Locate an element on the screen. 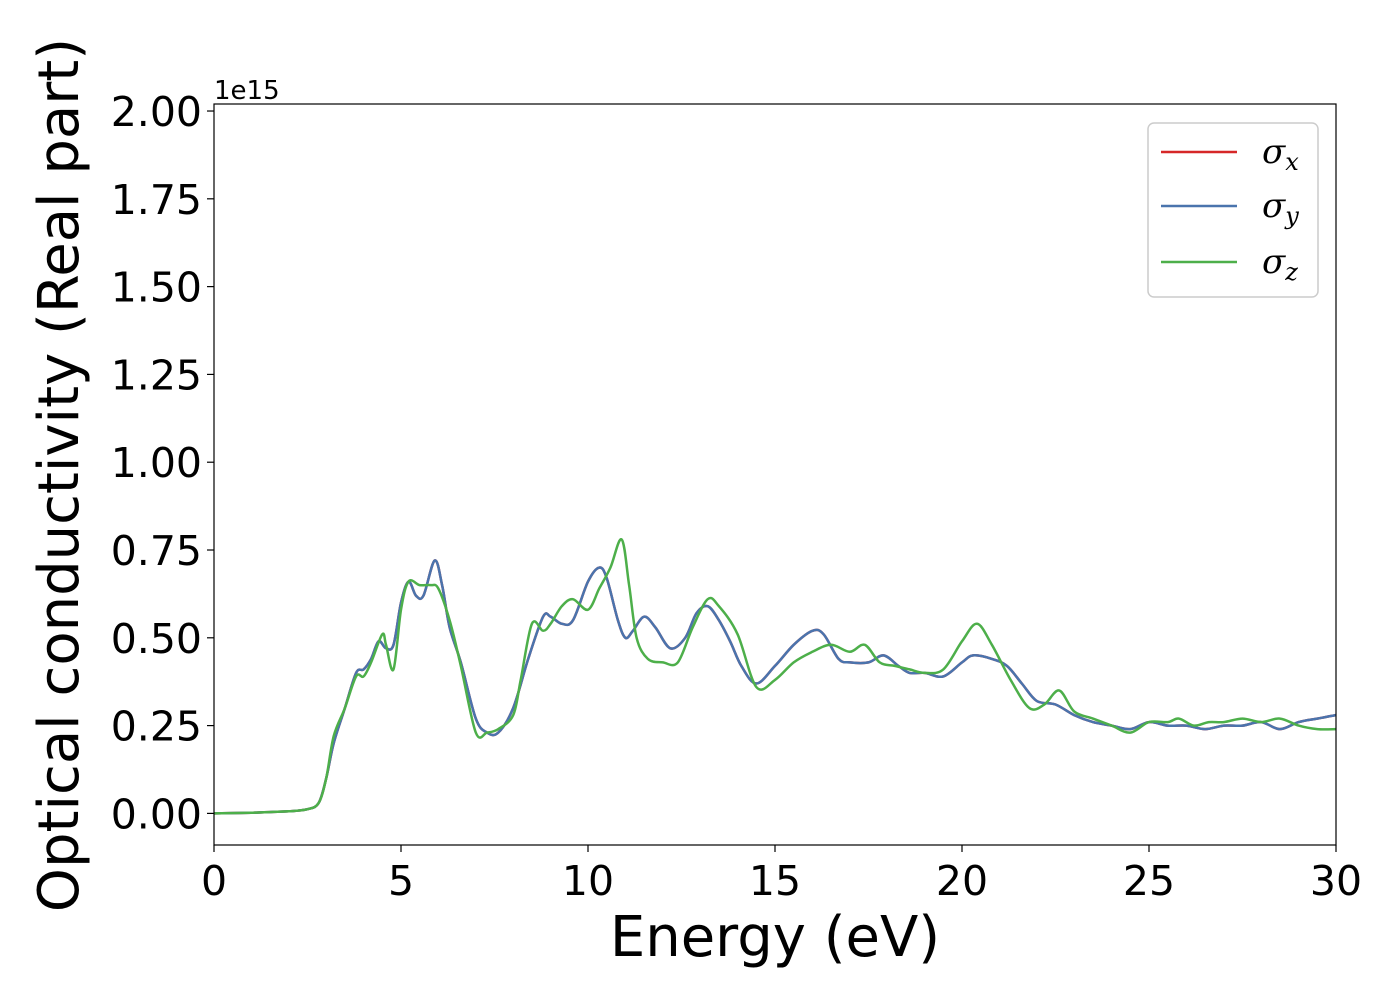 The image size is (1400, 1000). y-axis-label: Optical conductivity (Real part) is located at coordinates (59, 475).